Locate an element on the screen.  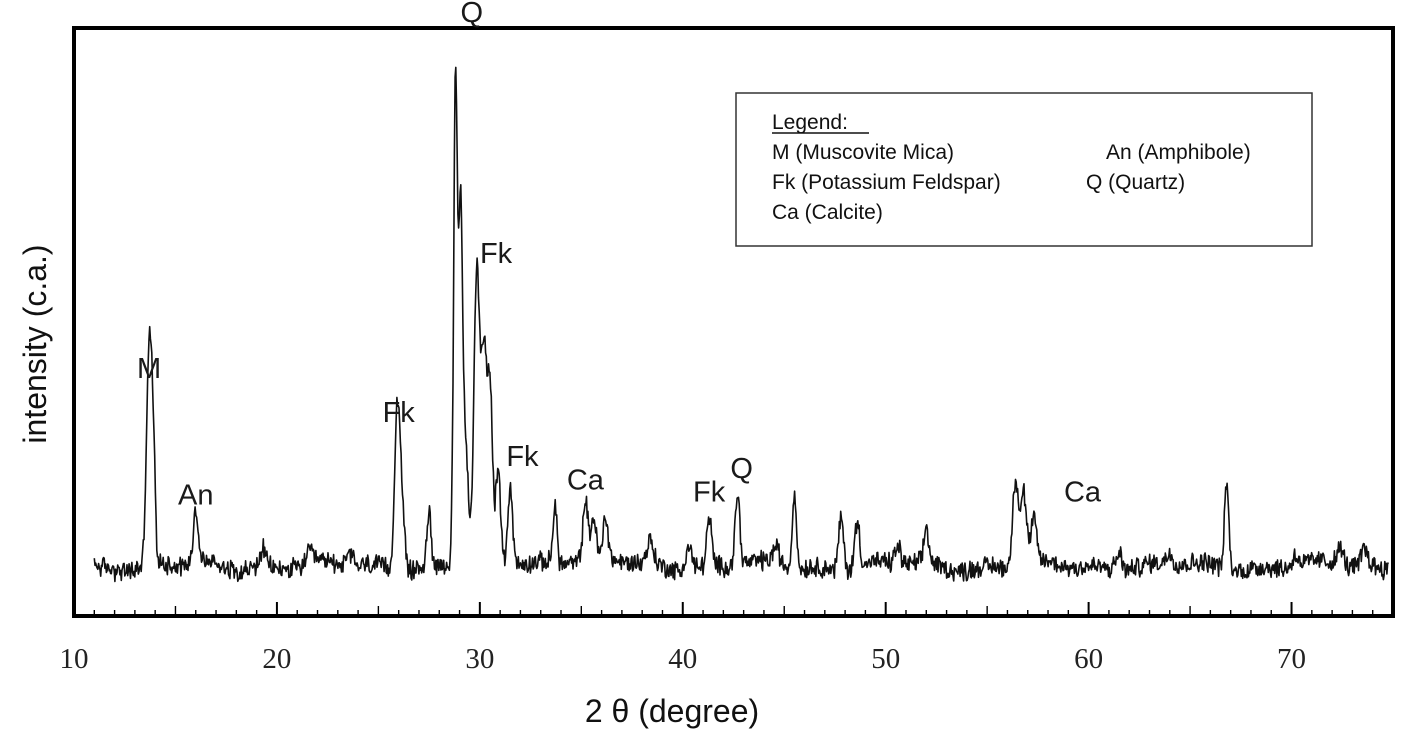
x-tick-label: 60 is located at coordinates (1088, 659).